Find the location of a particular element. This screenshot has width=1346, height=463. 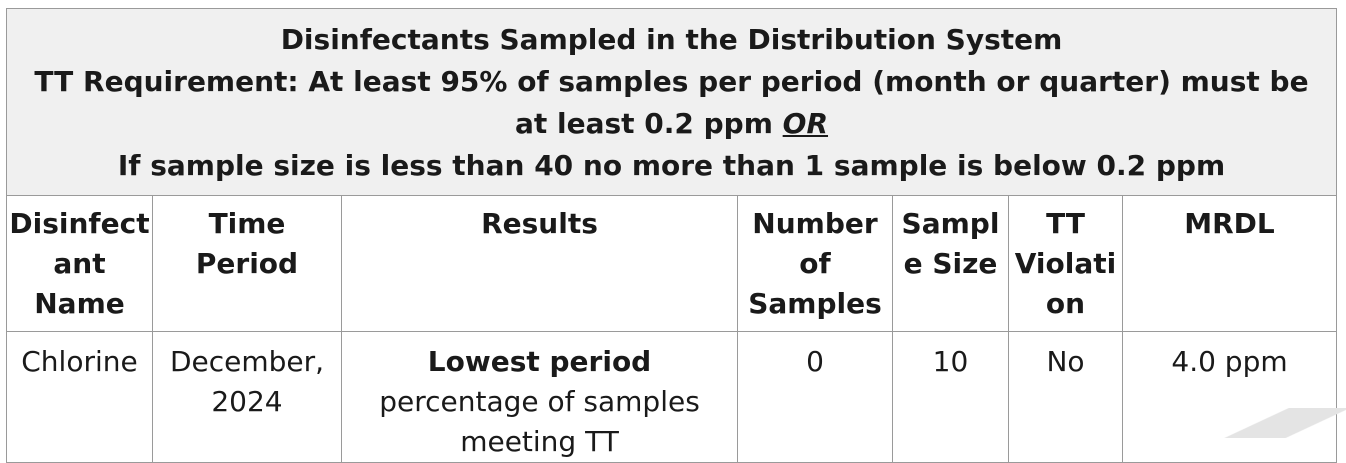

header-text: Disinfect is located at coordinates (79, 224).